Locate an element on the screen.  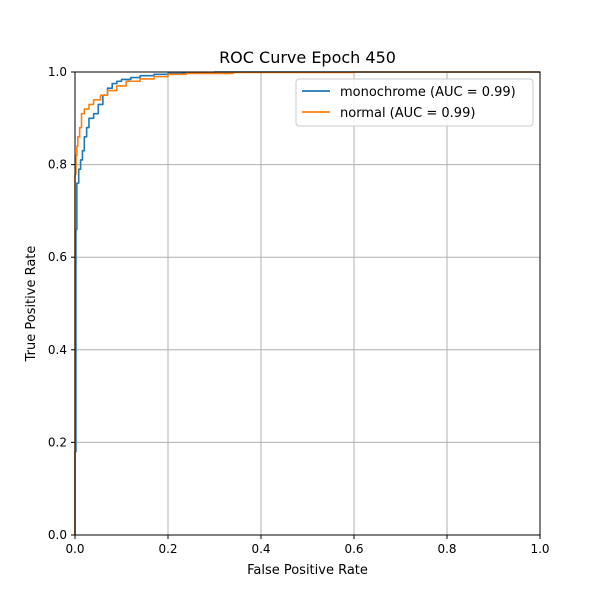
x-tick-label: 0.4 is located at coordinates (260, 549).